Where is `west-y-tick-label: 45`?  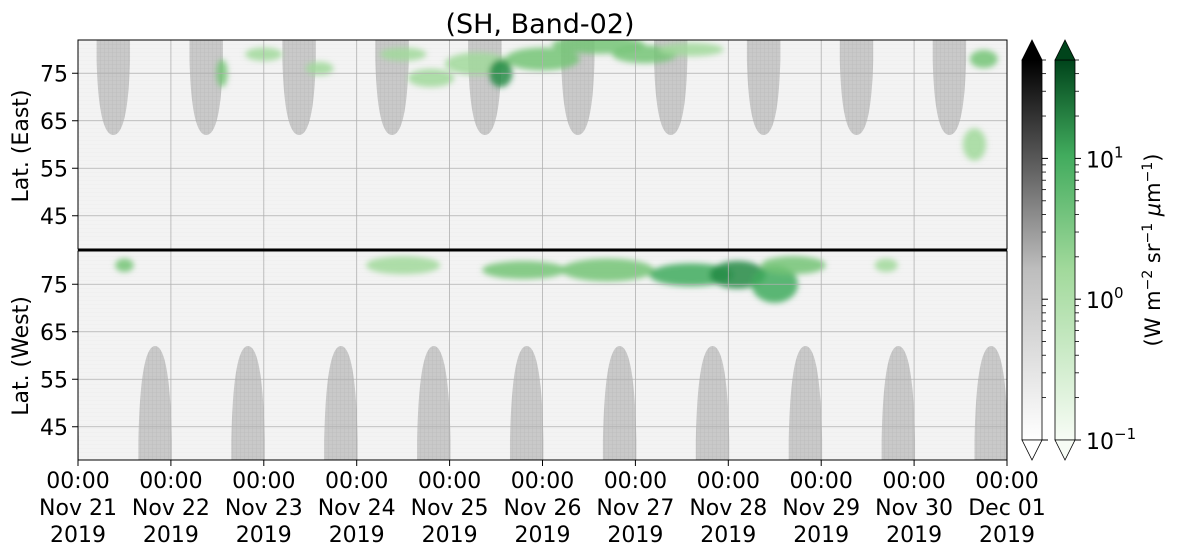 west-y-tick-label: 45 is located at coordinates (54, 428).